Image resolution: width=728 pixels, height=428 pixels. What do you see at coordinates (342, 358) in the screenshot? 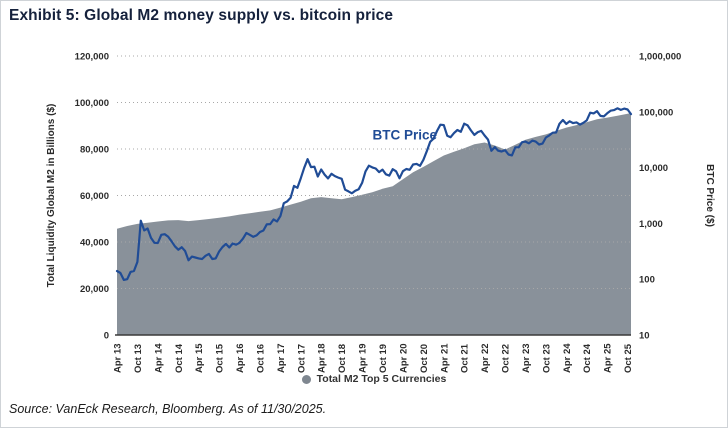
I see `x-axis-tick-label: Oct 18` at bounding box center [342, 358].